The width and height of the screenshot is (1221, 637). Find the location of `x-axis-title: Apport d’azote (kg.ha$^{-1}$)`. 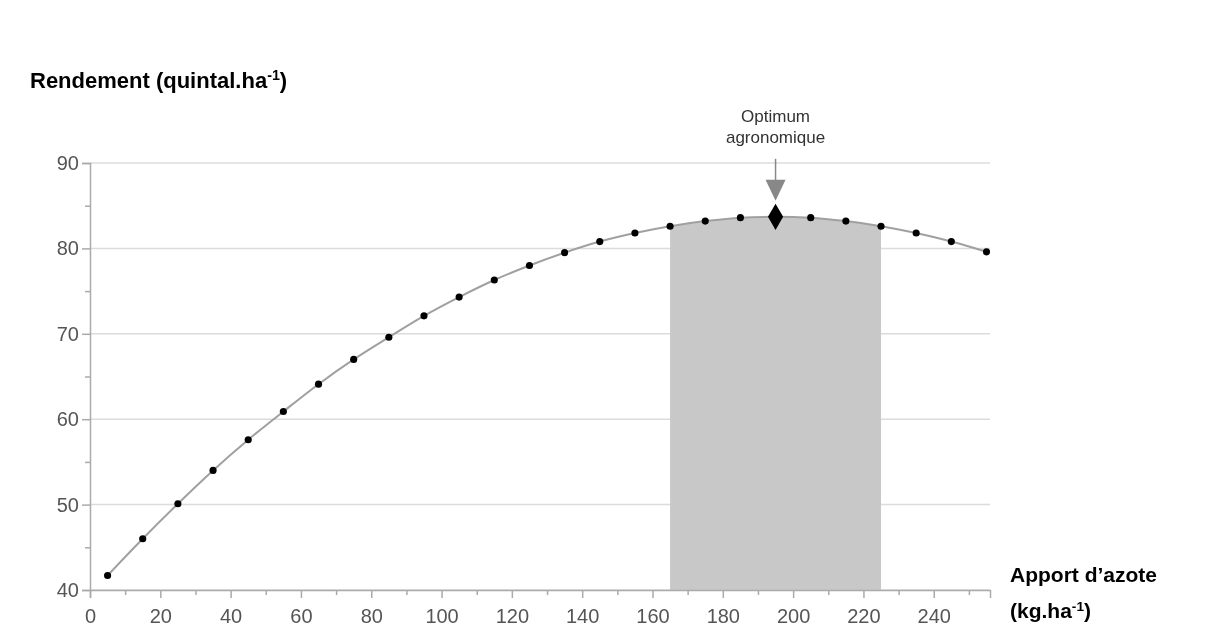

x-axis-title: Apport d’azote (kg.ha$^{-1}$) is located at coordinates (1083, 592).